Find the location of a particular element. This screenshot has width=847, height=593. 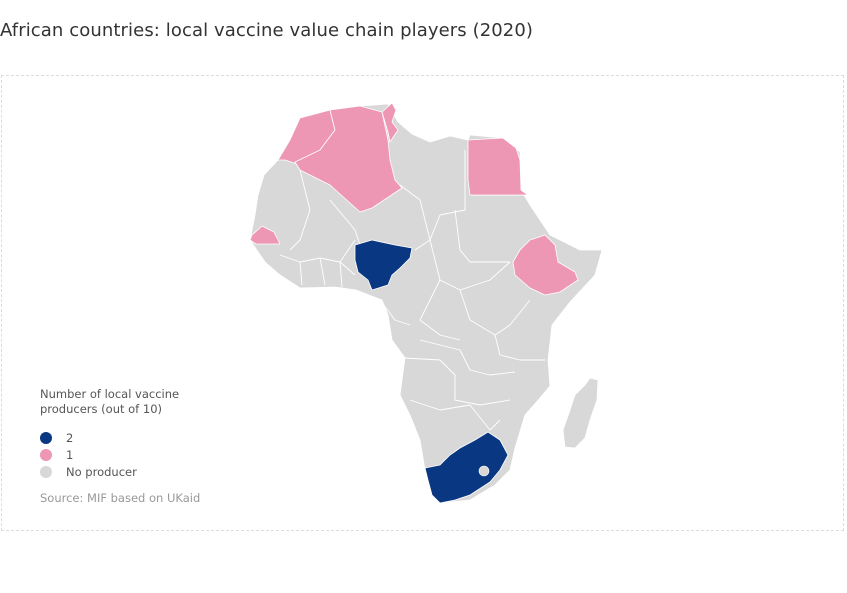

legend-label-2: 2 is located at coordinates (70, 437).